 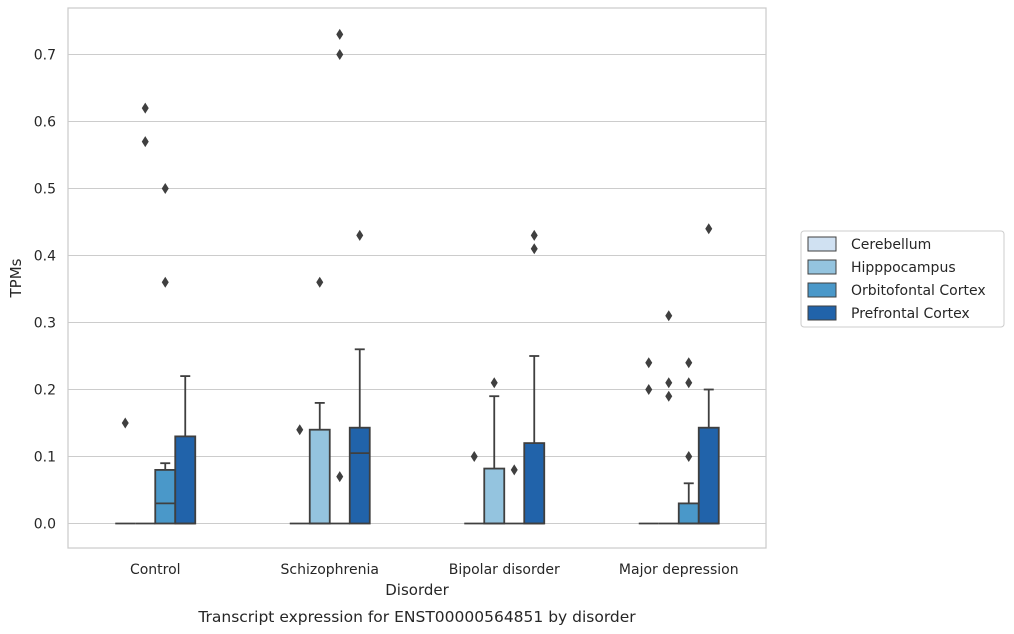 What do you see at coordinates (45, 190) in the screenshot?
I see `y-tick-label: 0.5` at bounding box center [45, 190].